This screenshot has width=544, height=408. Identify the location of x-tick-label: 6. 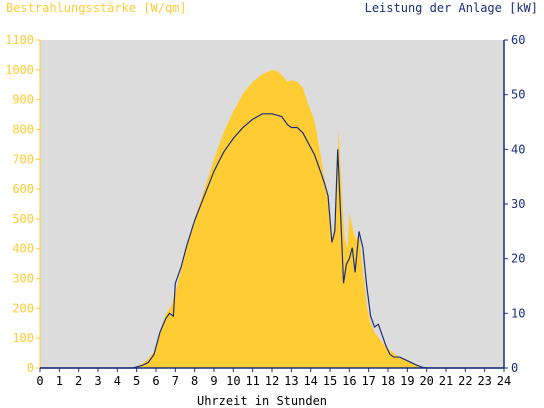
(155, 381).